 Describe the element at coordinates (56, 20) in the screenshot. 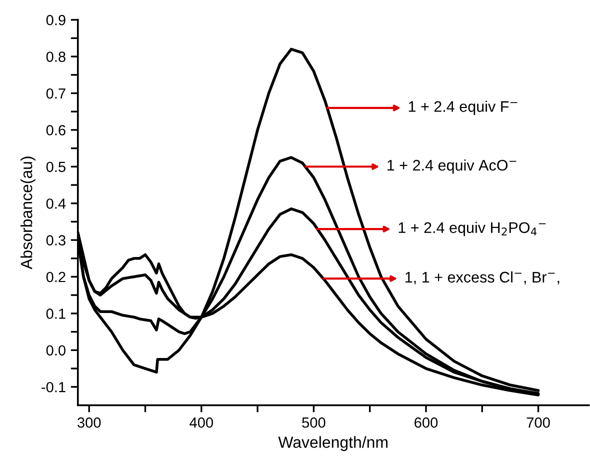

I see `y-tick-label: 0.9` at that location.